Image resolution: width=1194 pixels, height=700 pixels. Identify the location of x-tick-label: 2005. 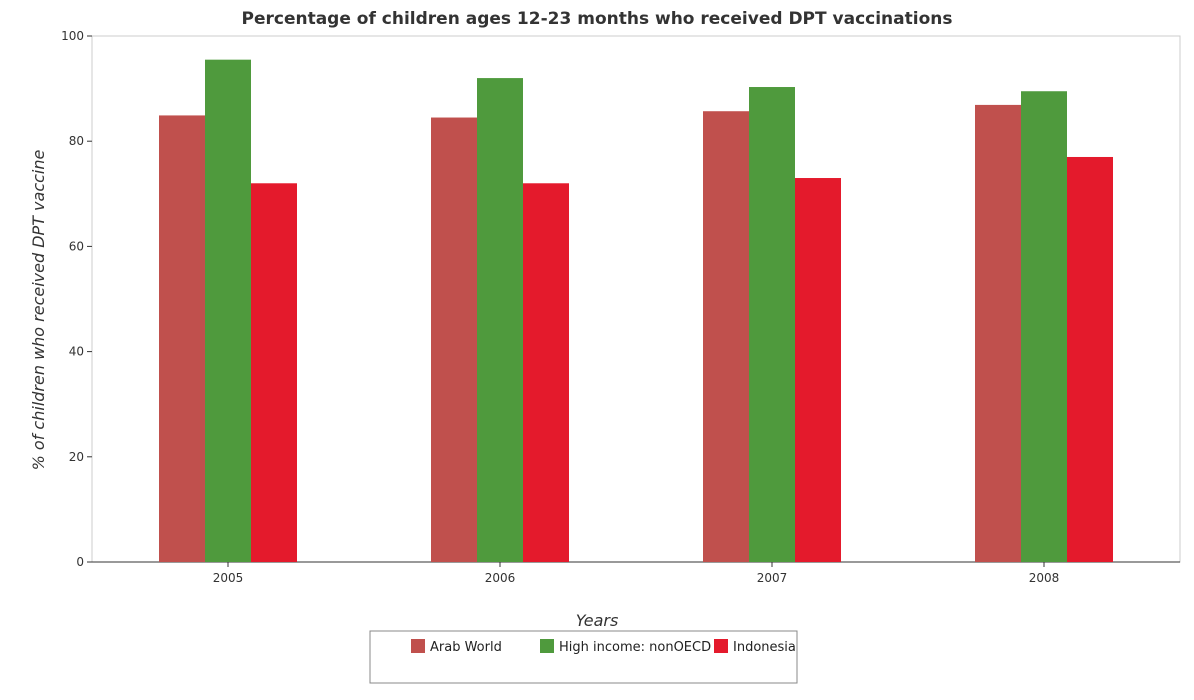
(228, 578).